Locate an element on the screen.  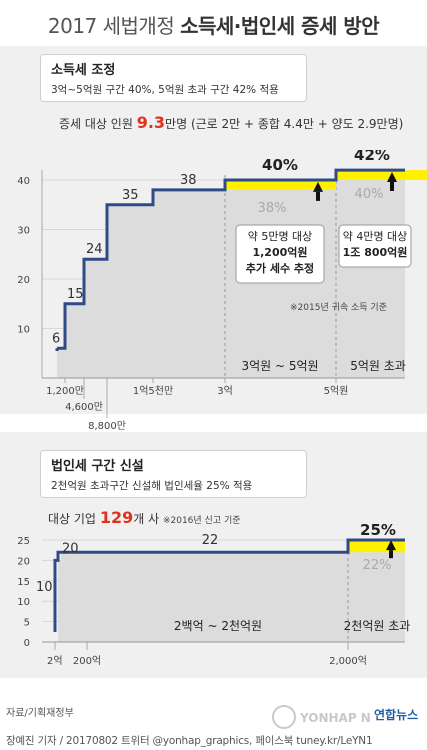
bracket-label: 3억원 ~ 5억원 is located at coordinates (279, 366).